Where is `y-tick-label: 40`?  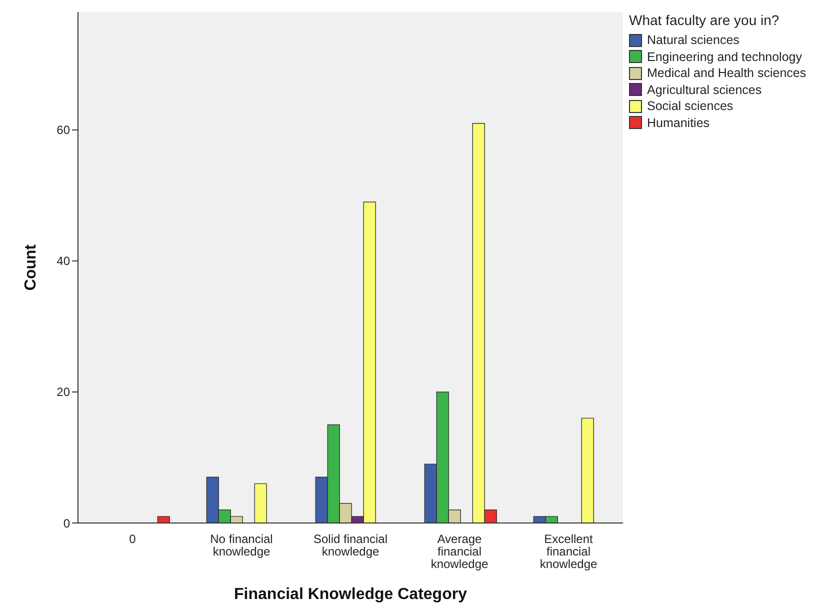
y-tick-label: 40 is located at coordinates (63, 261).